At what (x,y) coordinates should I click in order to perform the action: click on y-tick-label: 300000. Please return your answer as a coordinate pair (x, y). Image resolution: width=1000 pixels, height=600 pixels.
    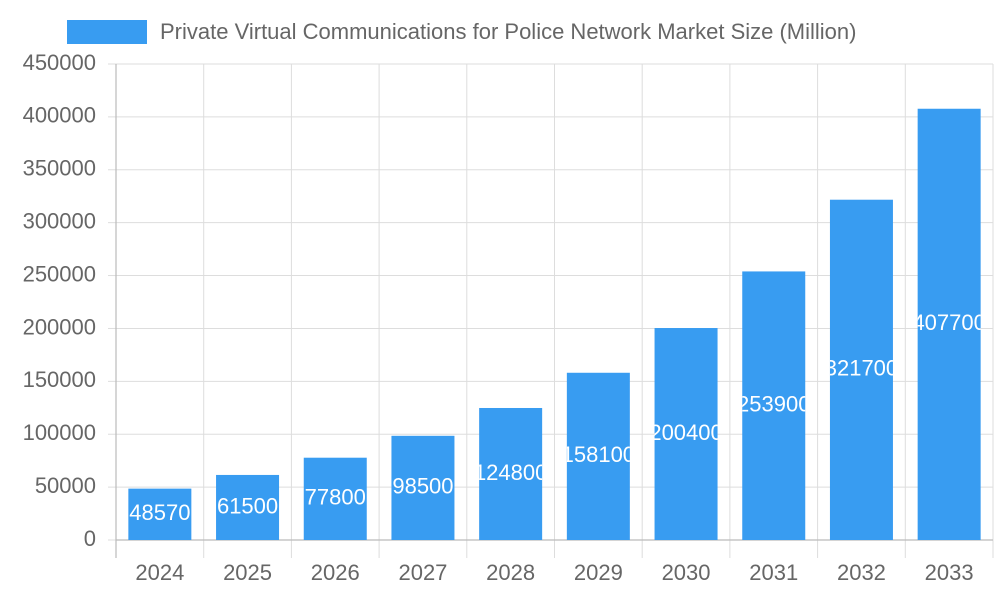
    Looking at the image, I should click on (59, 220).